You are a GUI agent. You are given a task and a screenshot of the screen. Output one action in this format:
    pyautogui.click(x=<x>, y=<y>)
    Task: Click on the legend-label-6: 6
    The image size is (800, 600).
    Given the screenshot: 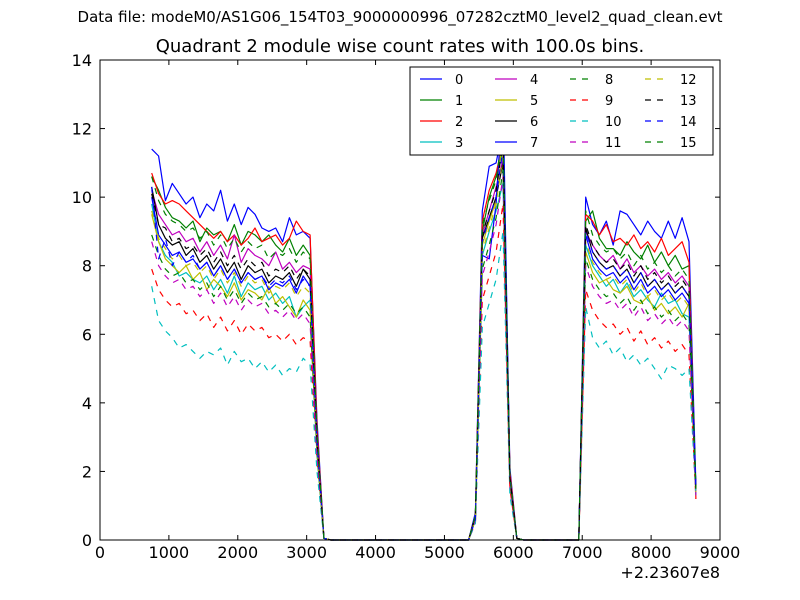 What is the action you would take?
    pyautogui.click(x=534, y=122)
    